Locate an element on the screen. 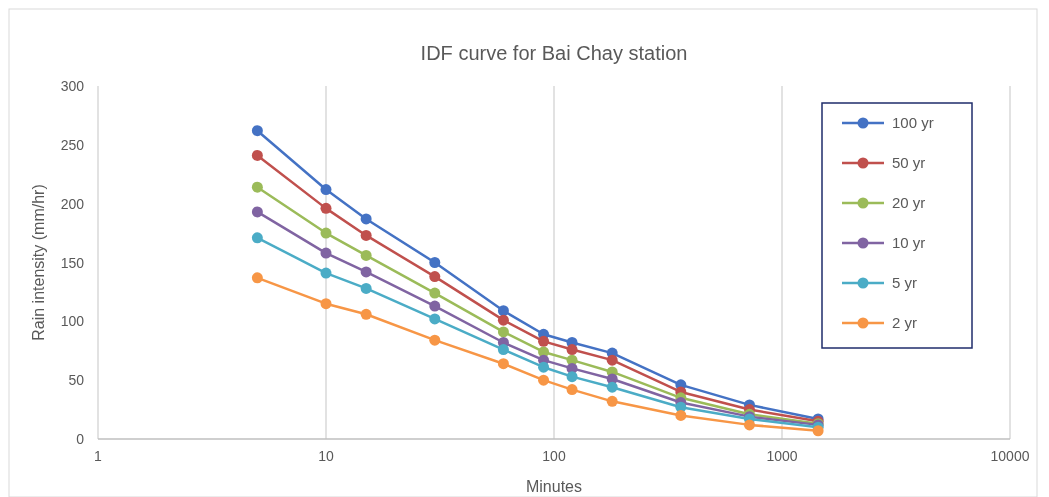 This screenshot has height=497, width=1049. y-tick-label: 0 is located at coordinates (80, 439).